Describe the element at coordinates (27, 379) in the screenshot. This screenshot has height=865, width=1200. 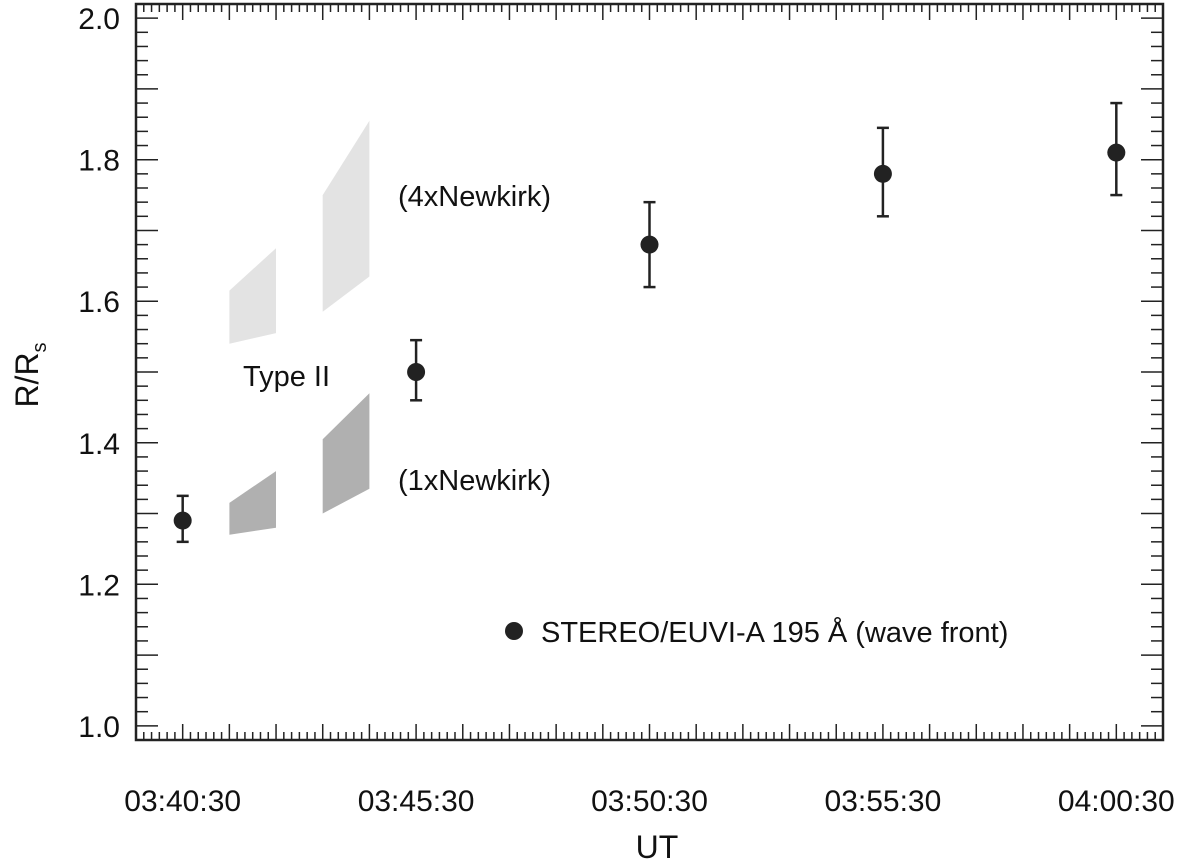
I see `y-axis-title-main: R/R` at that location.